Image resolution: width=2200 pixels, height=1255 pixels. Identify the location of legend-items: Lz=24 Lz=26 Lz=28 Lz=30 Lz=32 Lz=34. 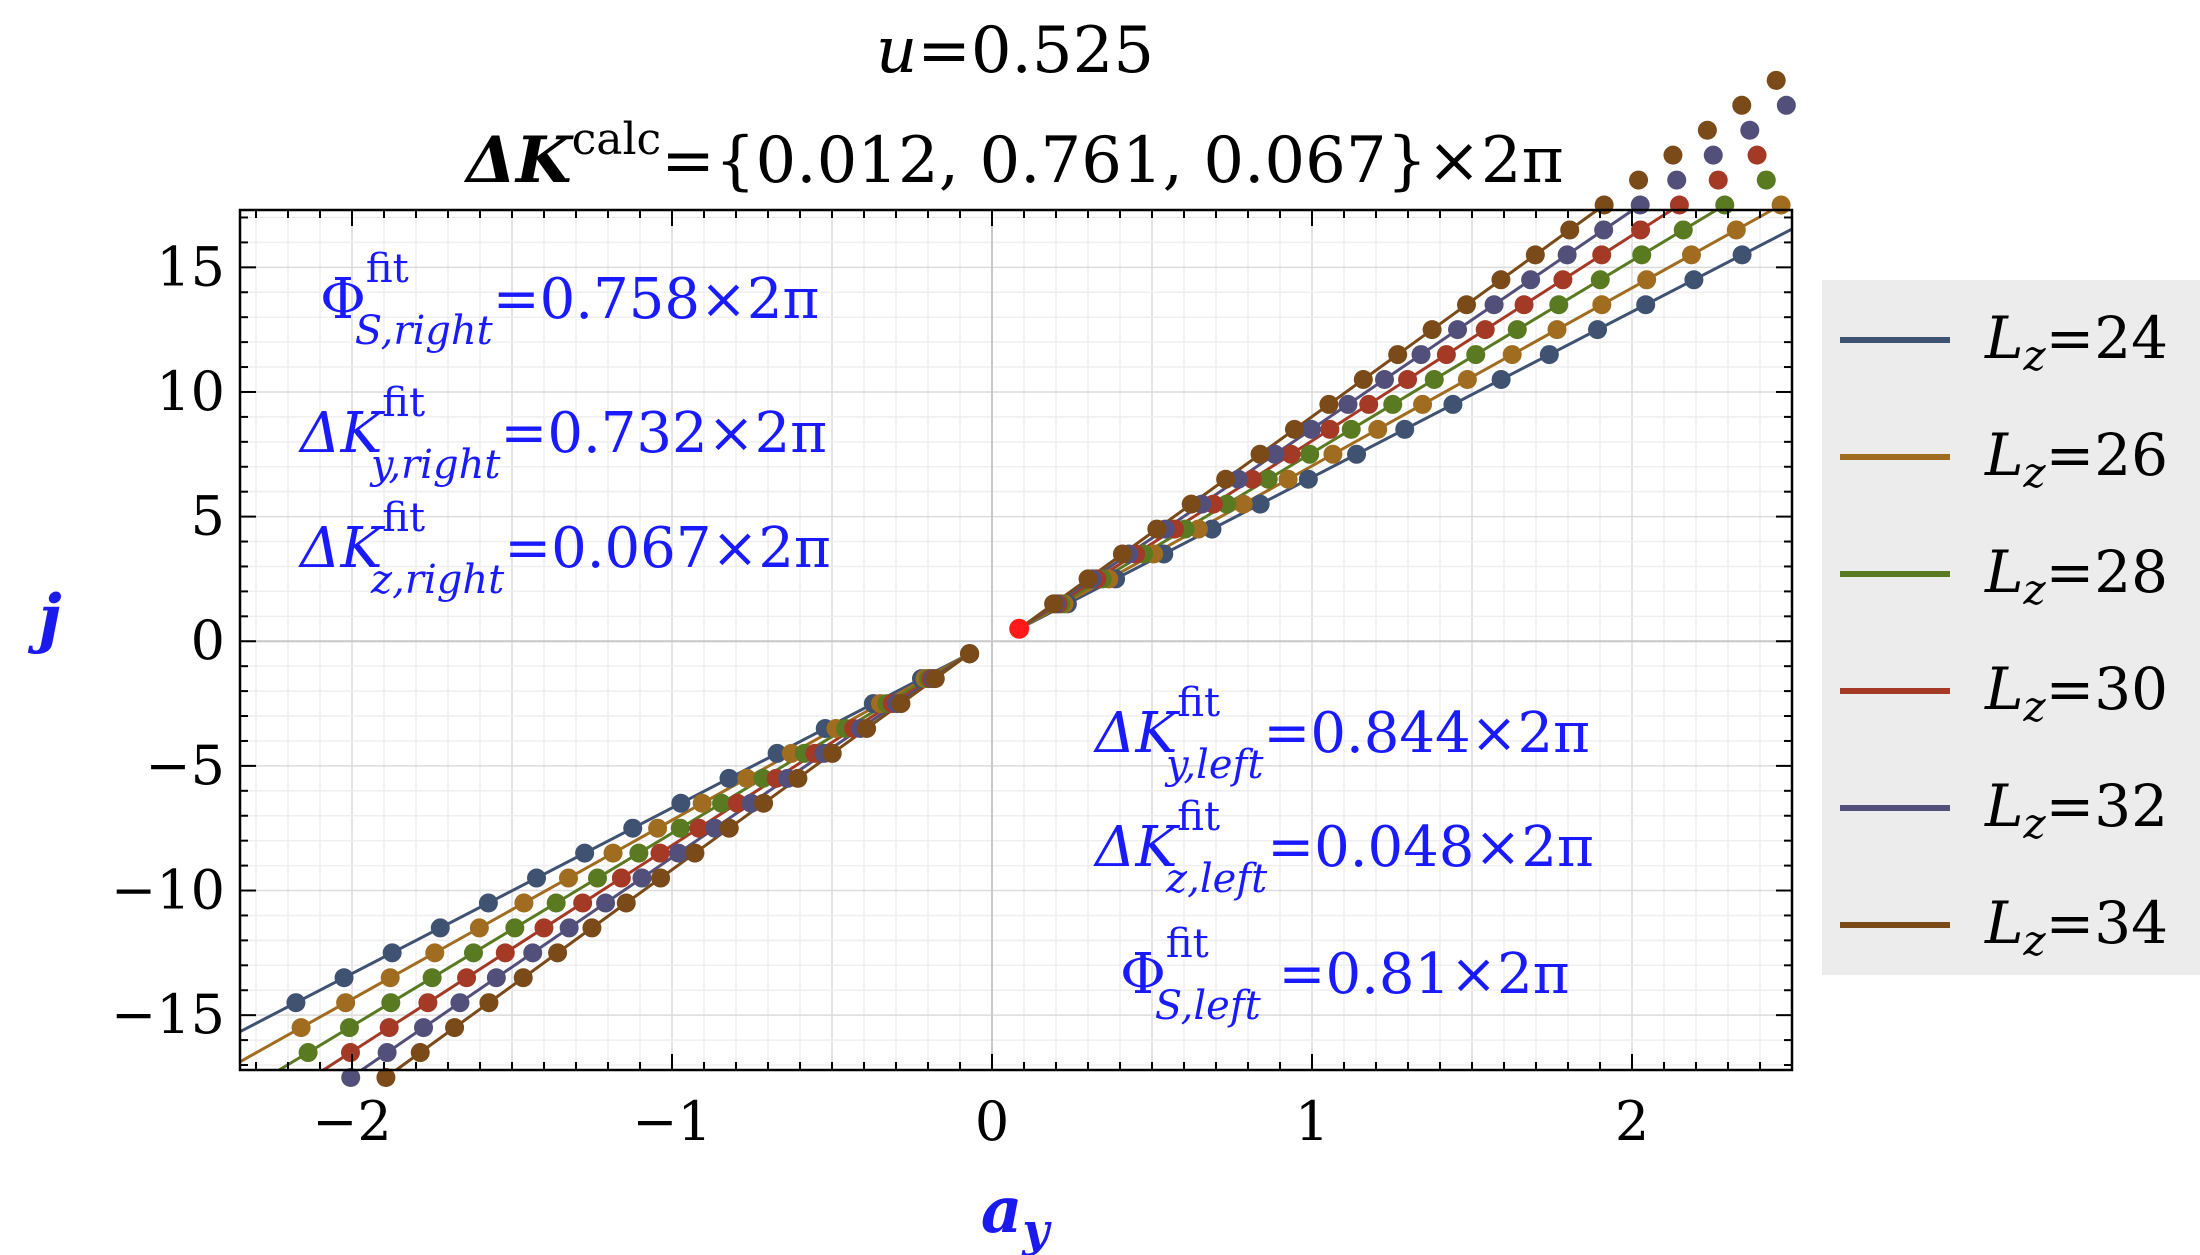
(2004, 634).